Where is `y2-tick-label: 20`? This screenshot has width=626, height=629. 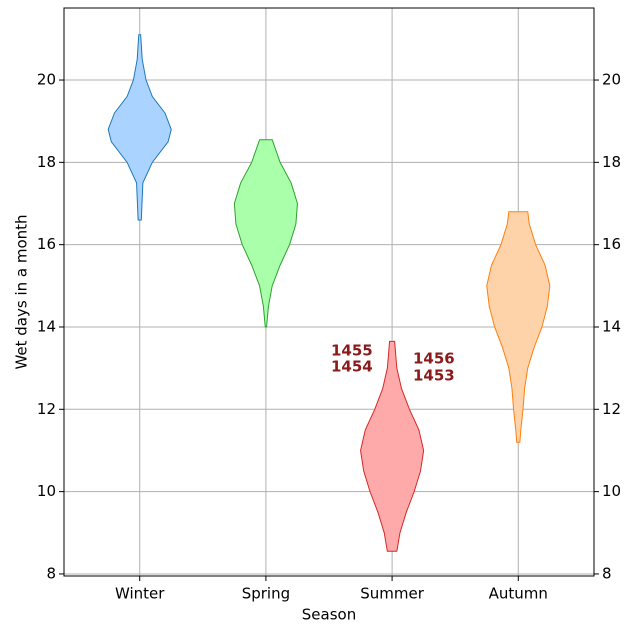 y2-tick-label: 20 is located at coordinates (611, 80).